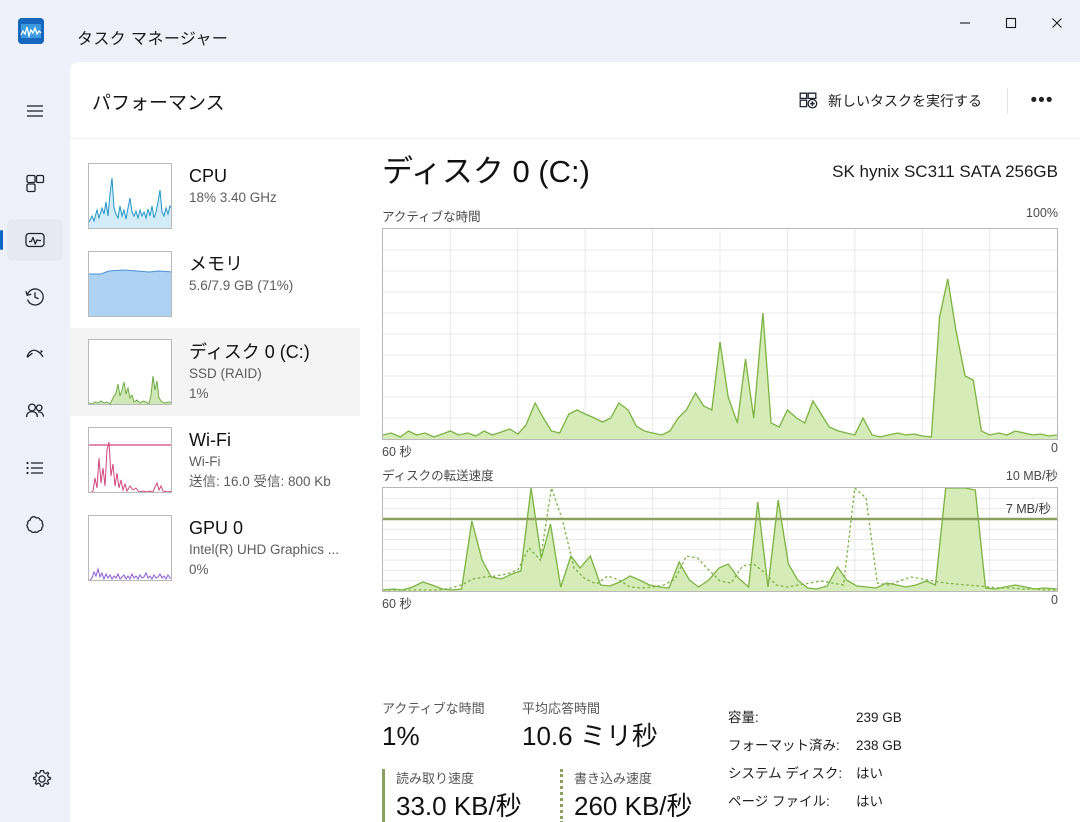  What do you see at coordinates (397, 452) in the screenshot?
I see `active-time-axis-left: 60 秒` at bounding box center [397, 452].